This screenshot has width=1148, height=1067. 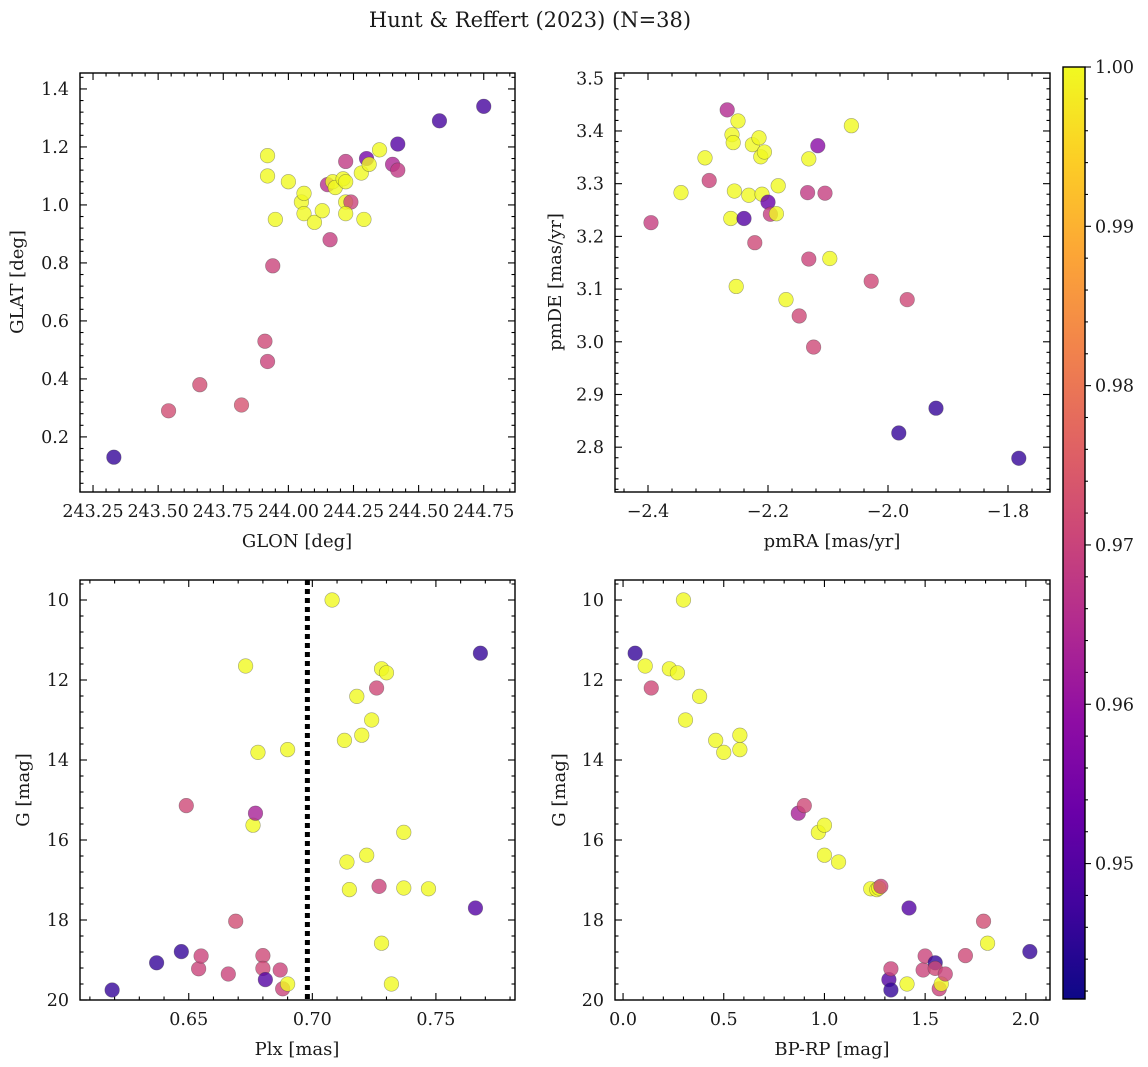 What do you see at coordinates (92, 512) in the screenshot?
I see `x-tick-label: 243.25` at bounding box center [92, 512].